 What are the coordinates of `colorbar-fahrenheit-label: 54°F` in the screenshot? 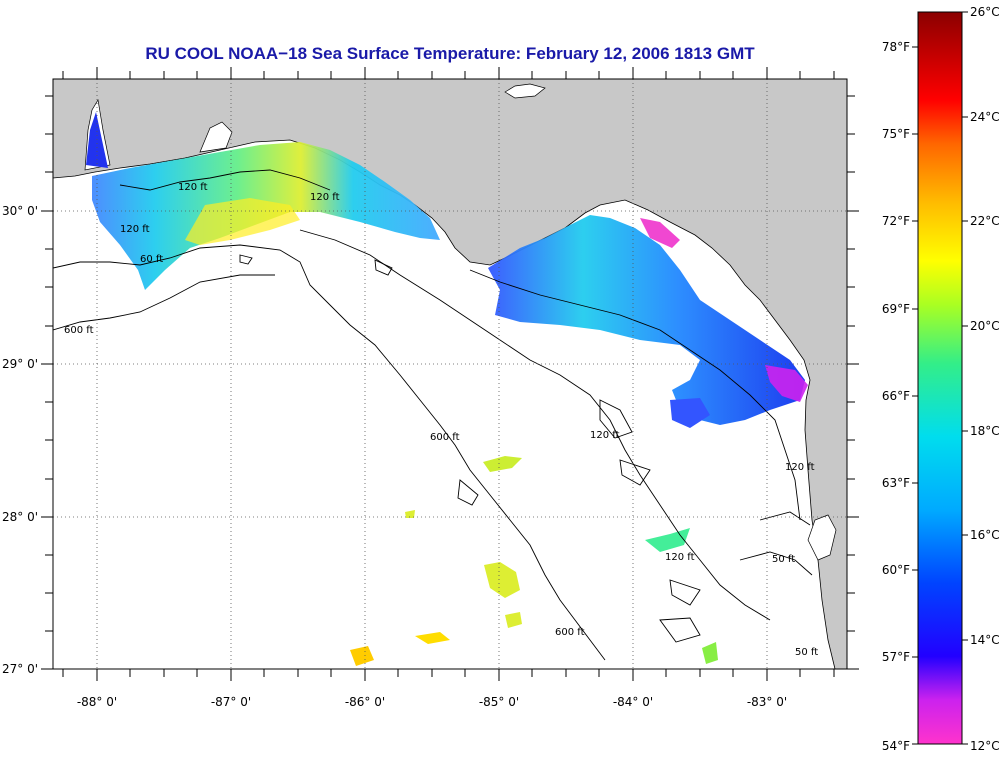 It's located at (896, 746).